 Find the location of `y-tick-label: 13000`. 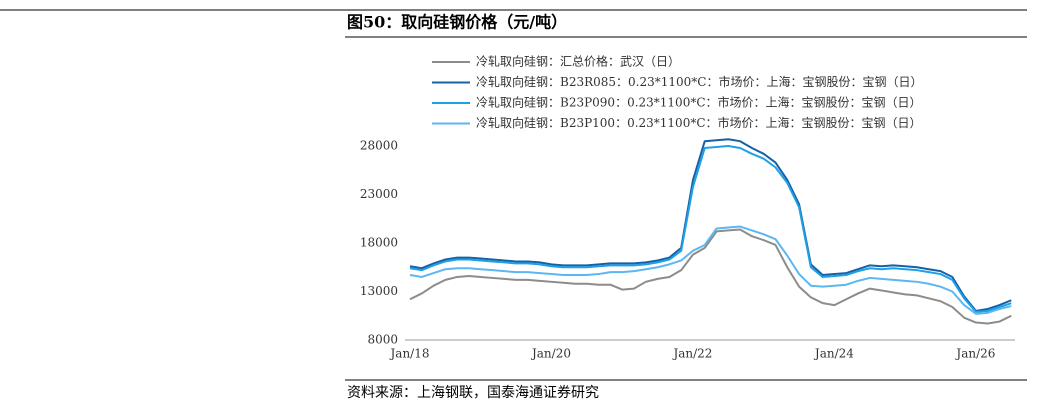

y-tick-label: 13000 is located at coordinates (379, 291).